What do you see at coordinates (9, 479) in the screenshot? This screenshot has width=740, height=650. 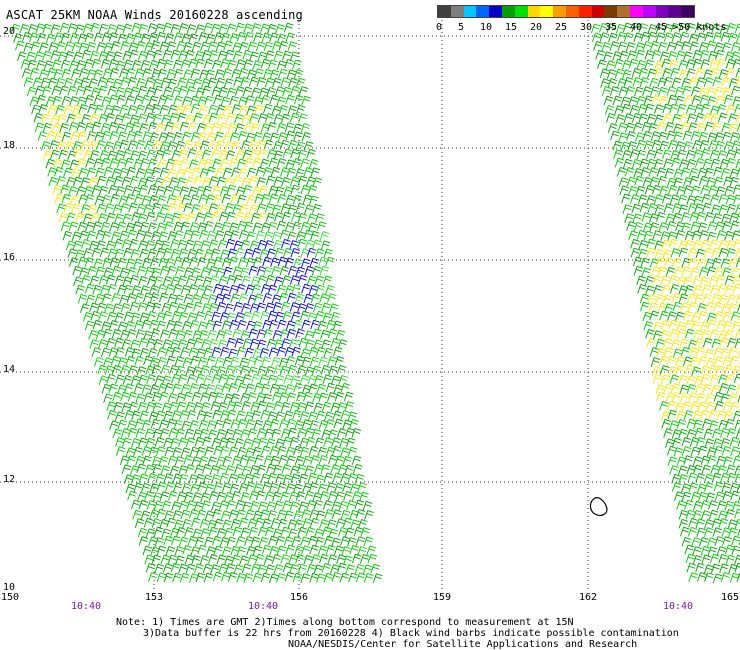 I see `lat-label: 12` at bounding box center [9, 479].